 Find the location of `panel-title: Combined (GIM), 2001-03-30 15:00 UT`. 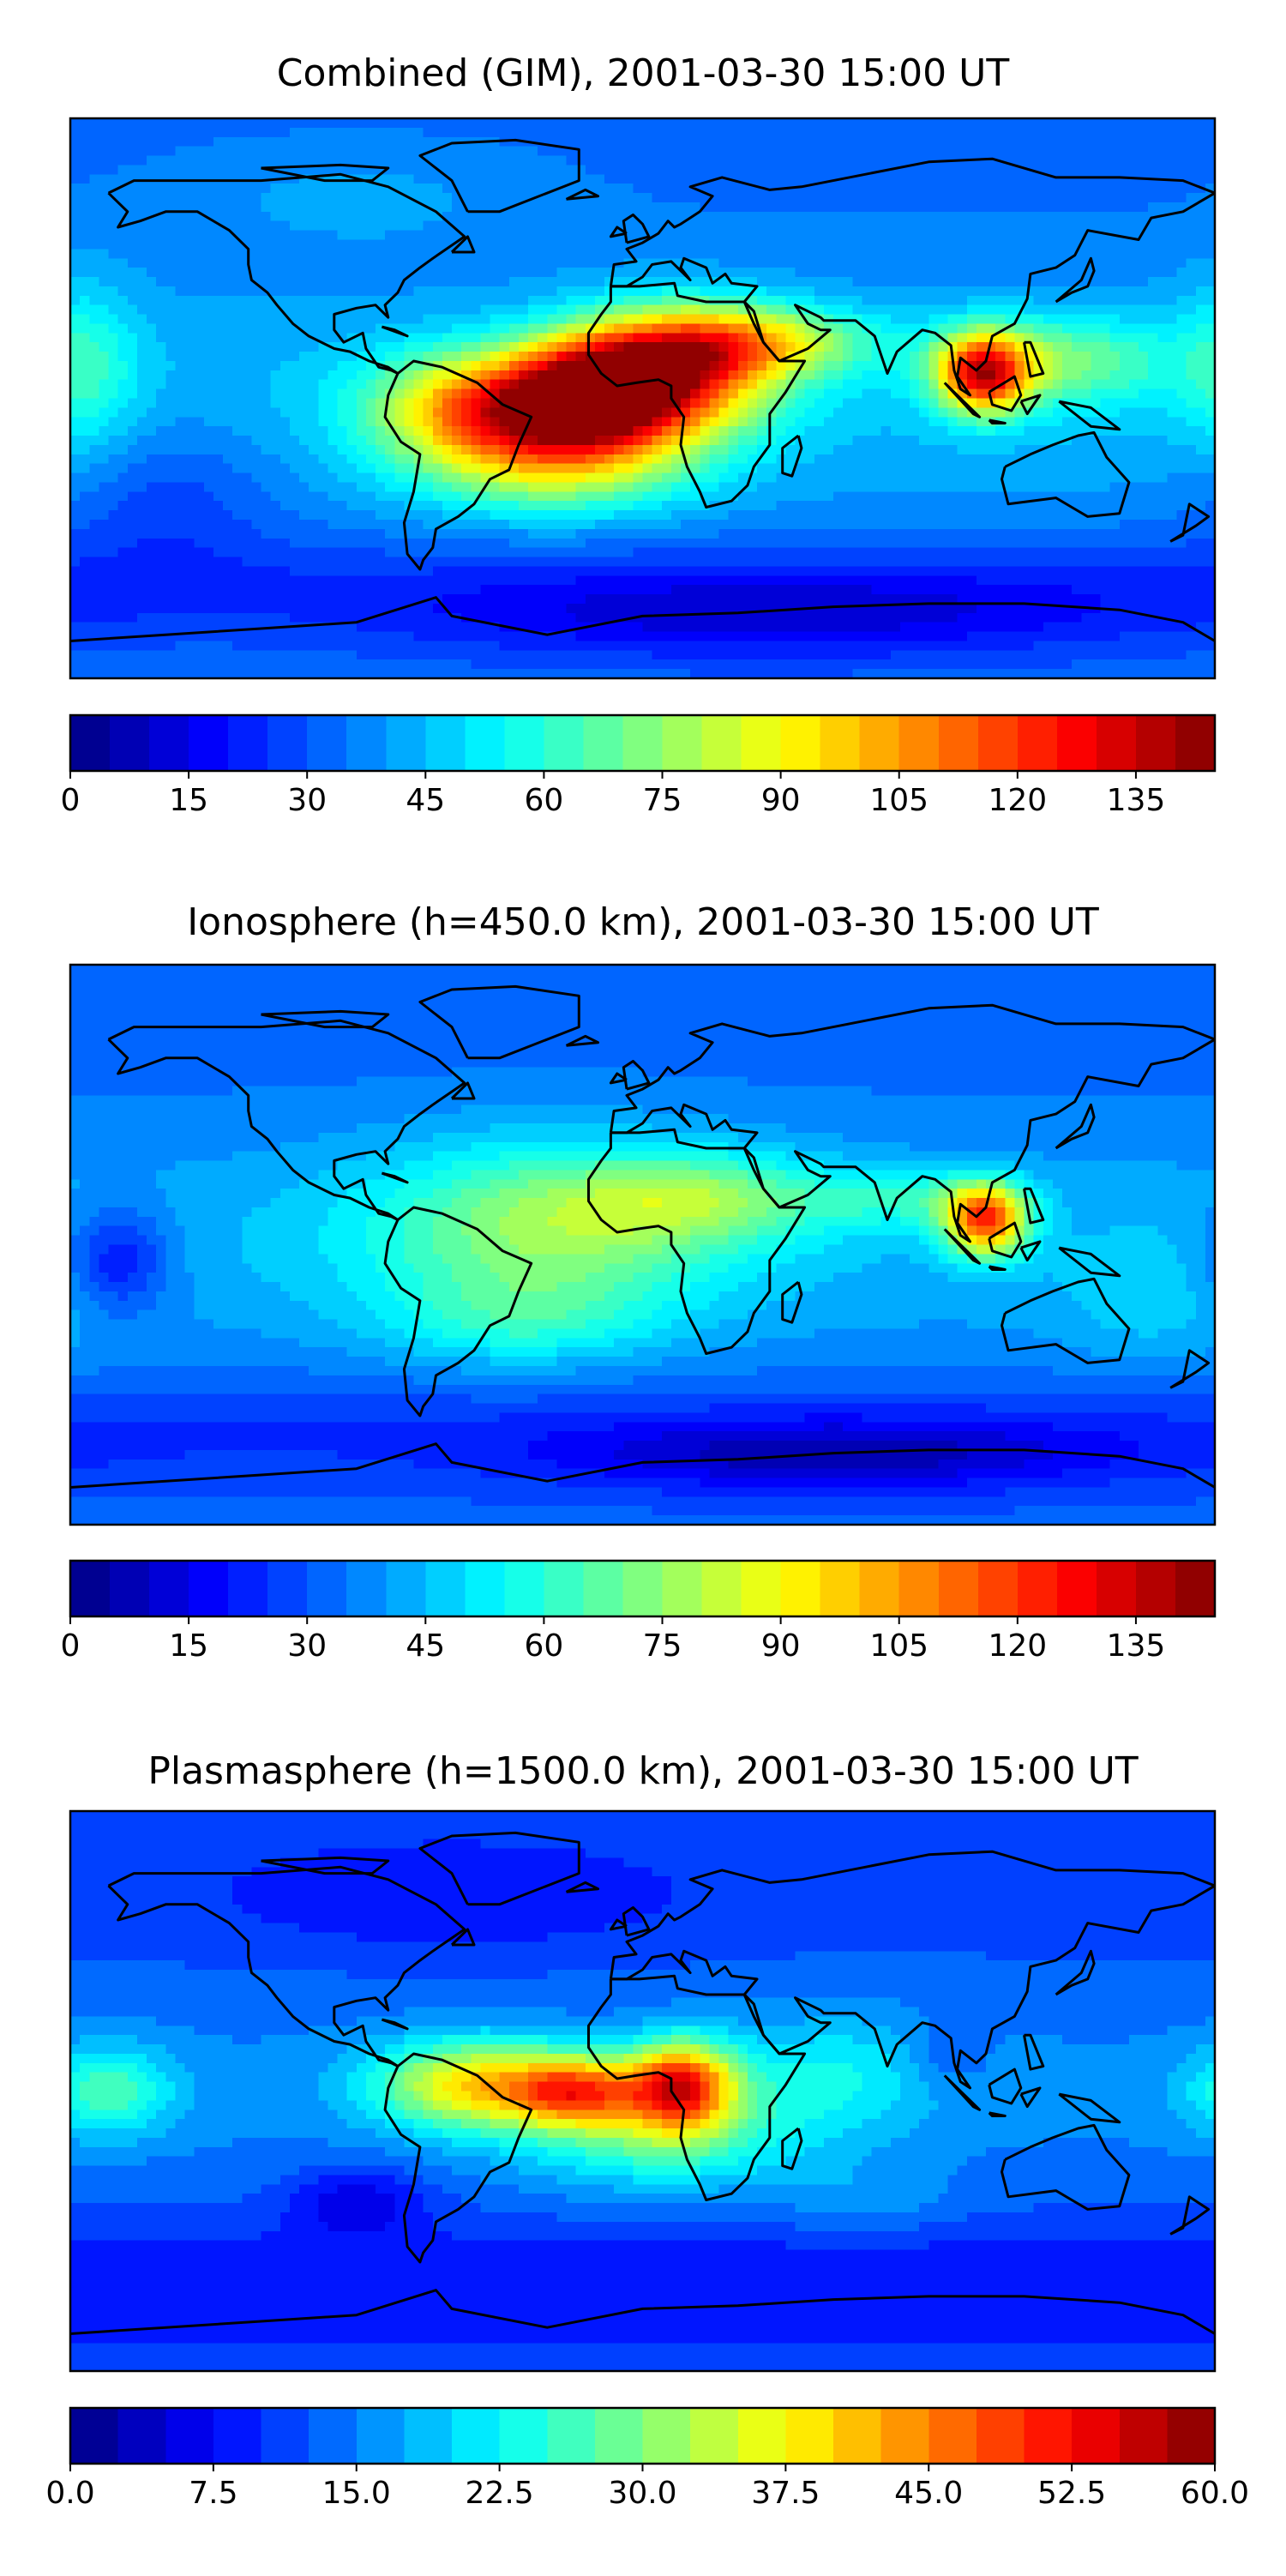

panel-title: Combined (GIM), 2001-03-30 15:00 UT is located at coordinates (643, 73).